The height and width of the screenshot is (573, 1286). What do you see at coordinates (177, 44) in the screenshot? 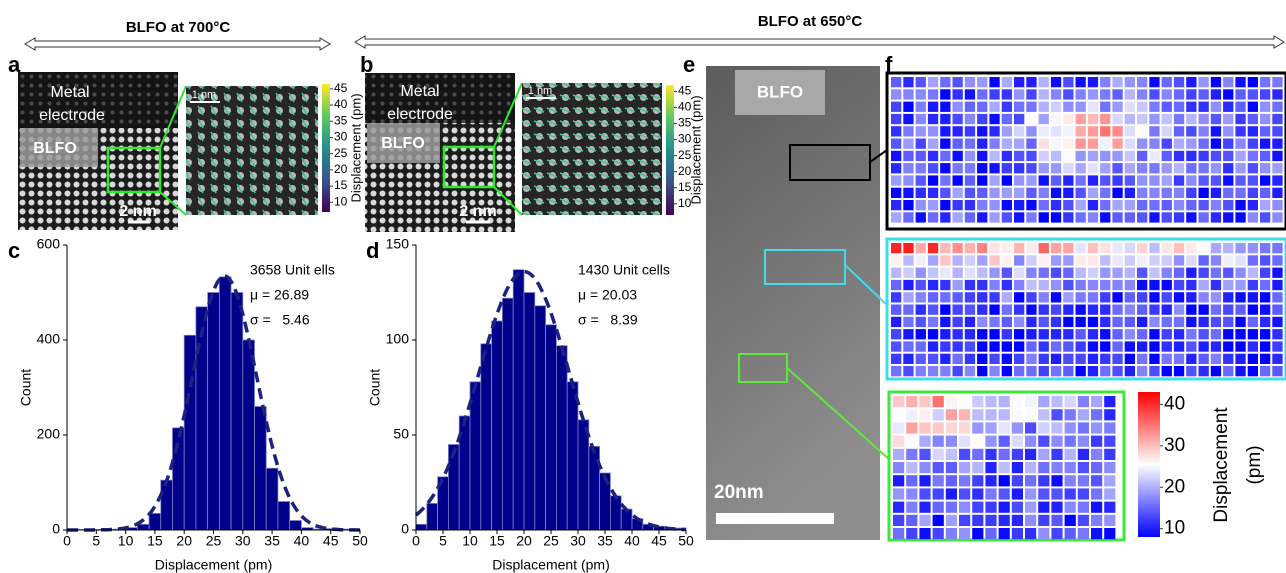
I see `range-arrow` at bounding box center [177, 44].